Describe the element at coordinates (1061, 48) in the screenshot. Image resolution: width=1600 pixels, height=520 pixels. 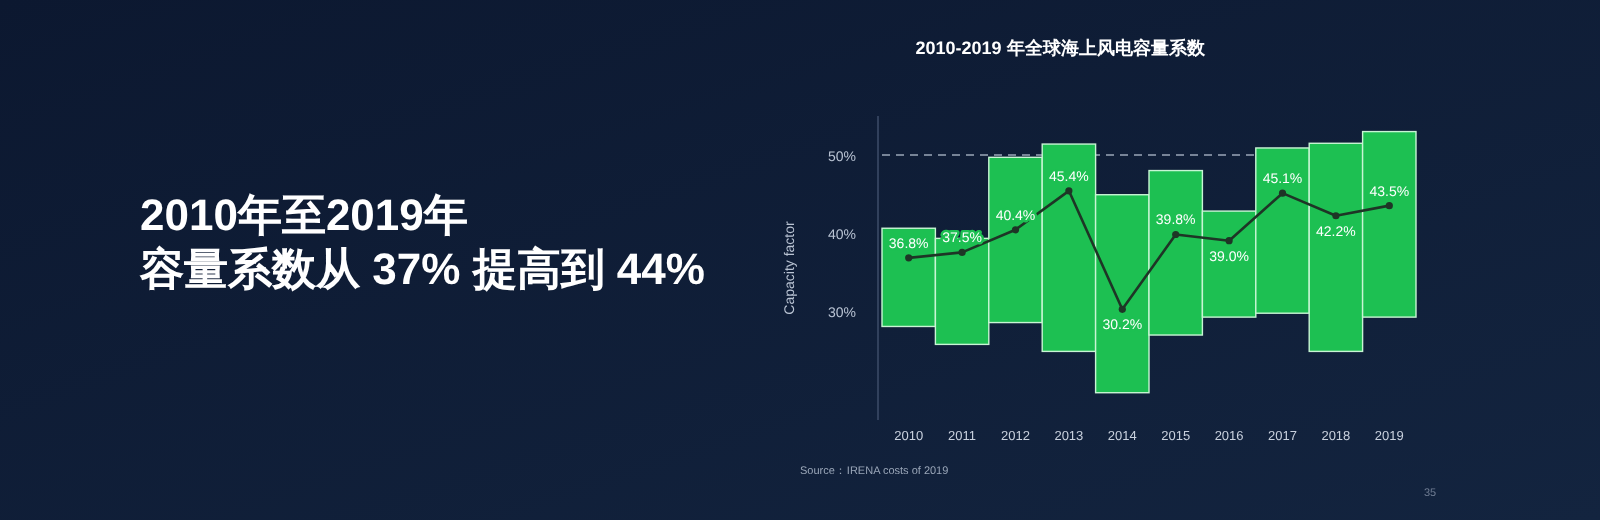
I see `chart-title: 2010-2019 年全球海上风电容量系数` at that location.